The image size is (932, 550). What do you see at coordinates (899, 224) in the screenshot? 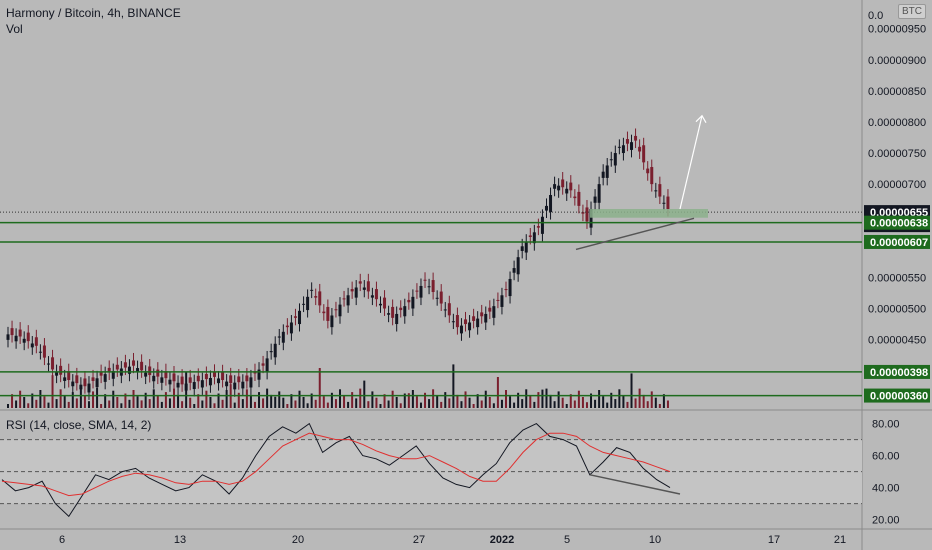
I see `price-label-2: 0.00000638` at bounding box center [899, 224].